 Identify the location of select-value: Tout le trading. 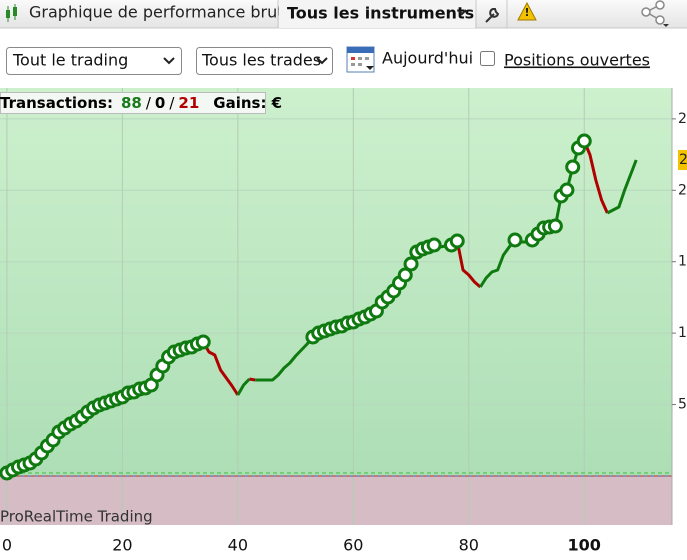
(70, 60).